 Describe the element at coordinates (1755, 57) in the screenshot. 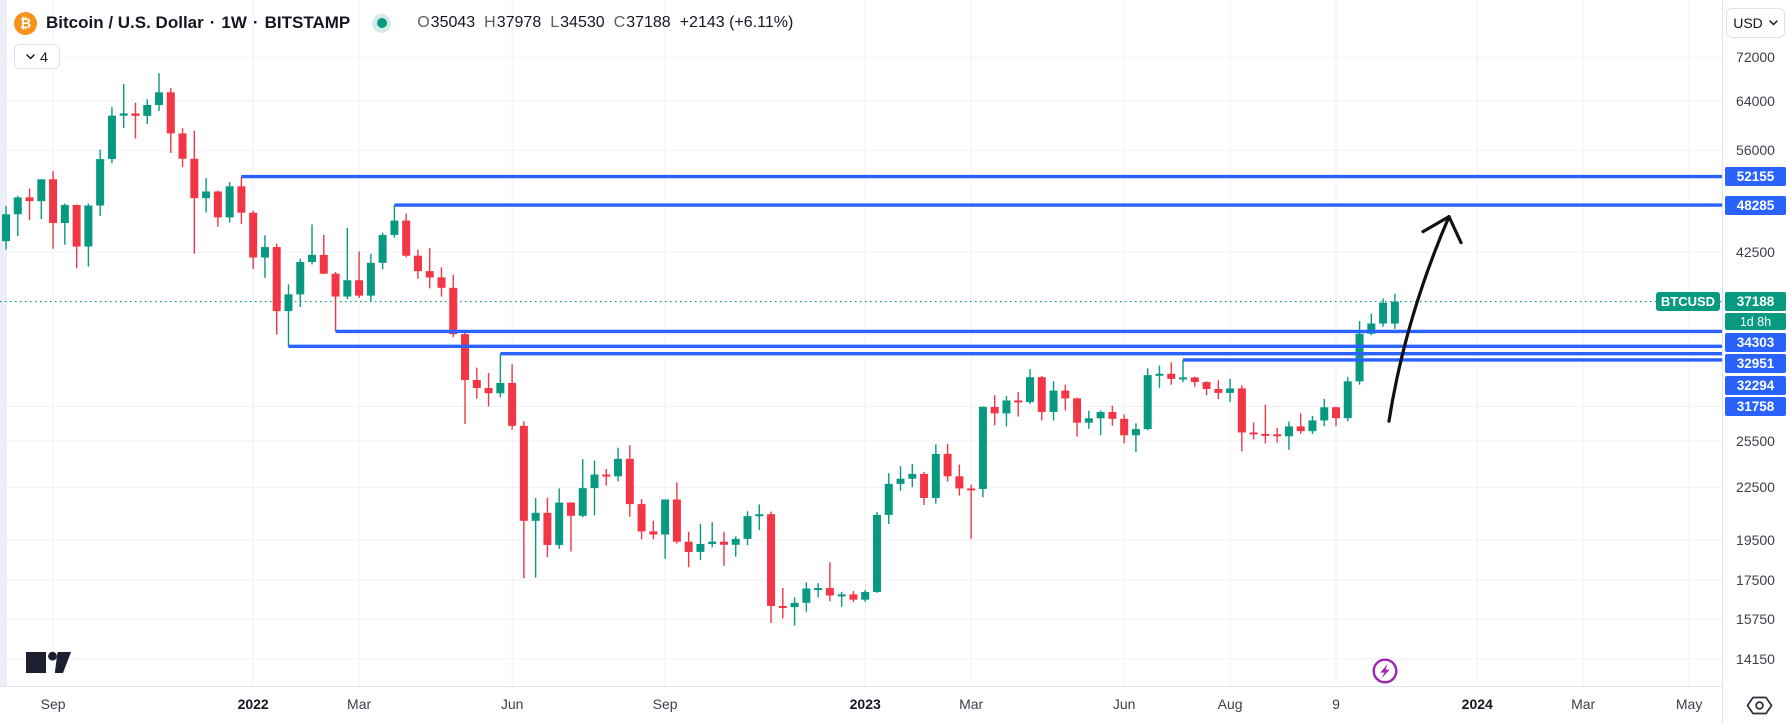

I see `price-tick-label: 72000` at that location.